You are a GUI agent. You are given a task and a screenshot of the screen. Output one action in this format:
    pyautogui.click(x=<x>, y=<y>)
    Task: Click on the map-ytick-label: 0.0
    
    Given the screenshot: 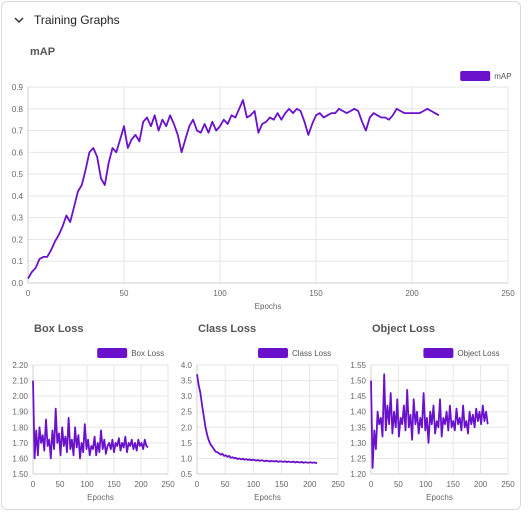 What is the action you would take?
    pyautogui.click(x=18, y=283)
    